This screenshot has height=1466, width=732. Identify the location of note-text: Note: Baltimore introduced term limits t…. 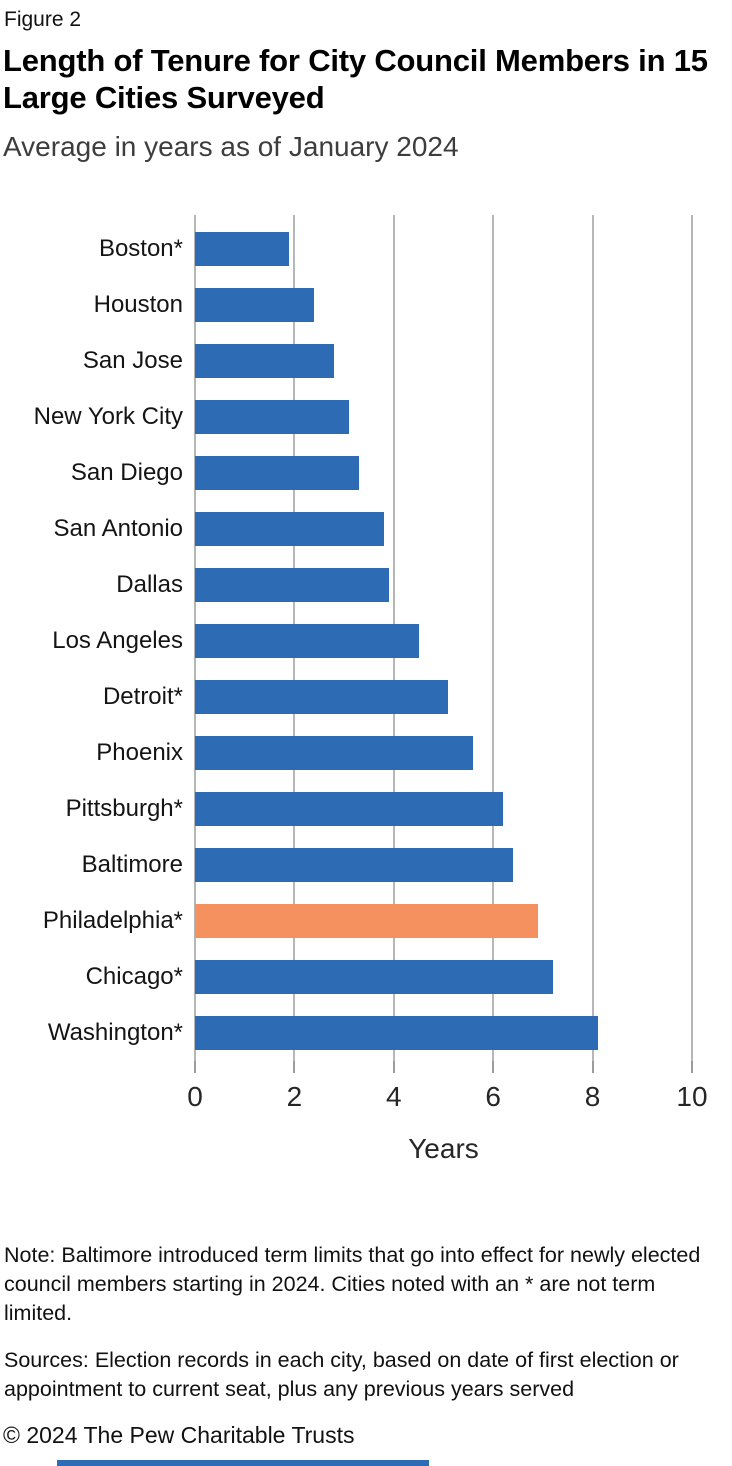
(352, 1284).